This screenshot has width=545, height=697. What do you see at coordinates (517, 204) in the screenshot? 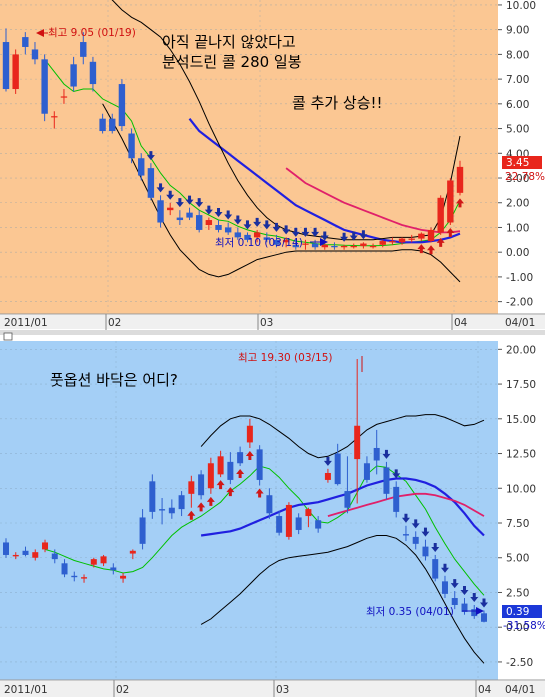
I see `y-tick-label: 2.00` at bounding box center [517, 204].